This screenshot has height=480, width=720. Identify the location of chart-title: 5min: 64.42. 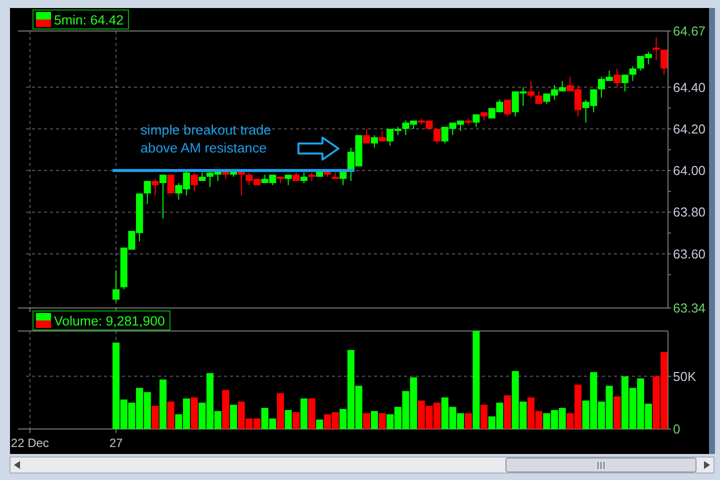
(89, 20).